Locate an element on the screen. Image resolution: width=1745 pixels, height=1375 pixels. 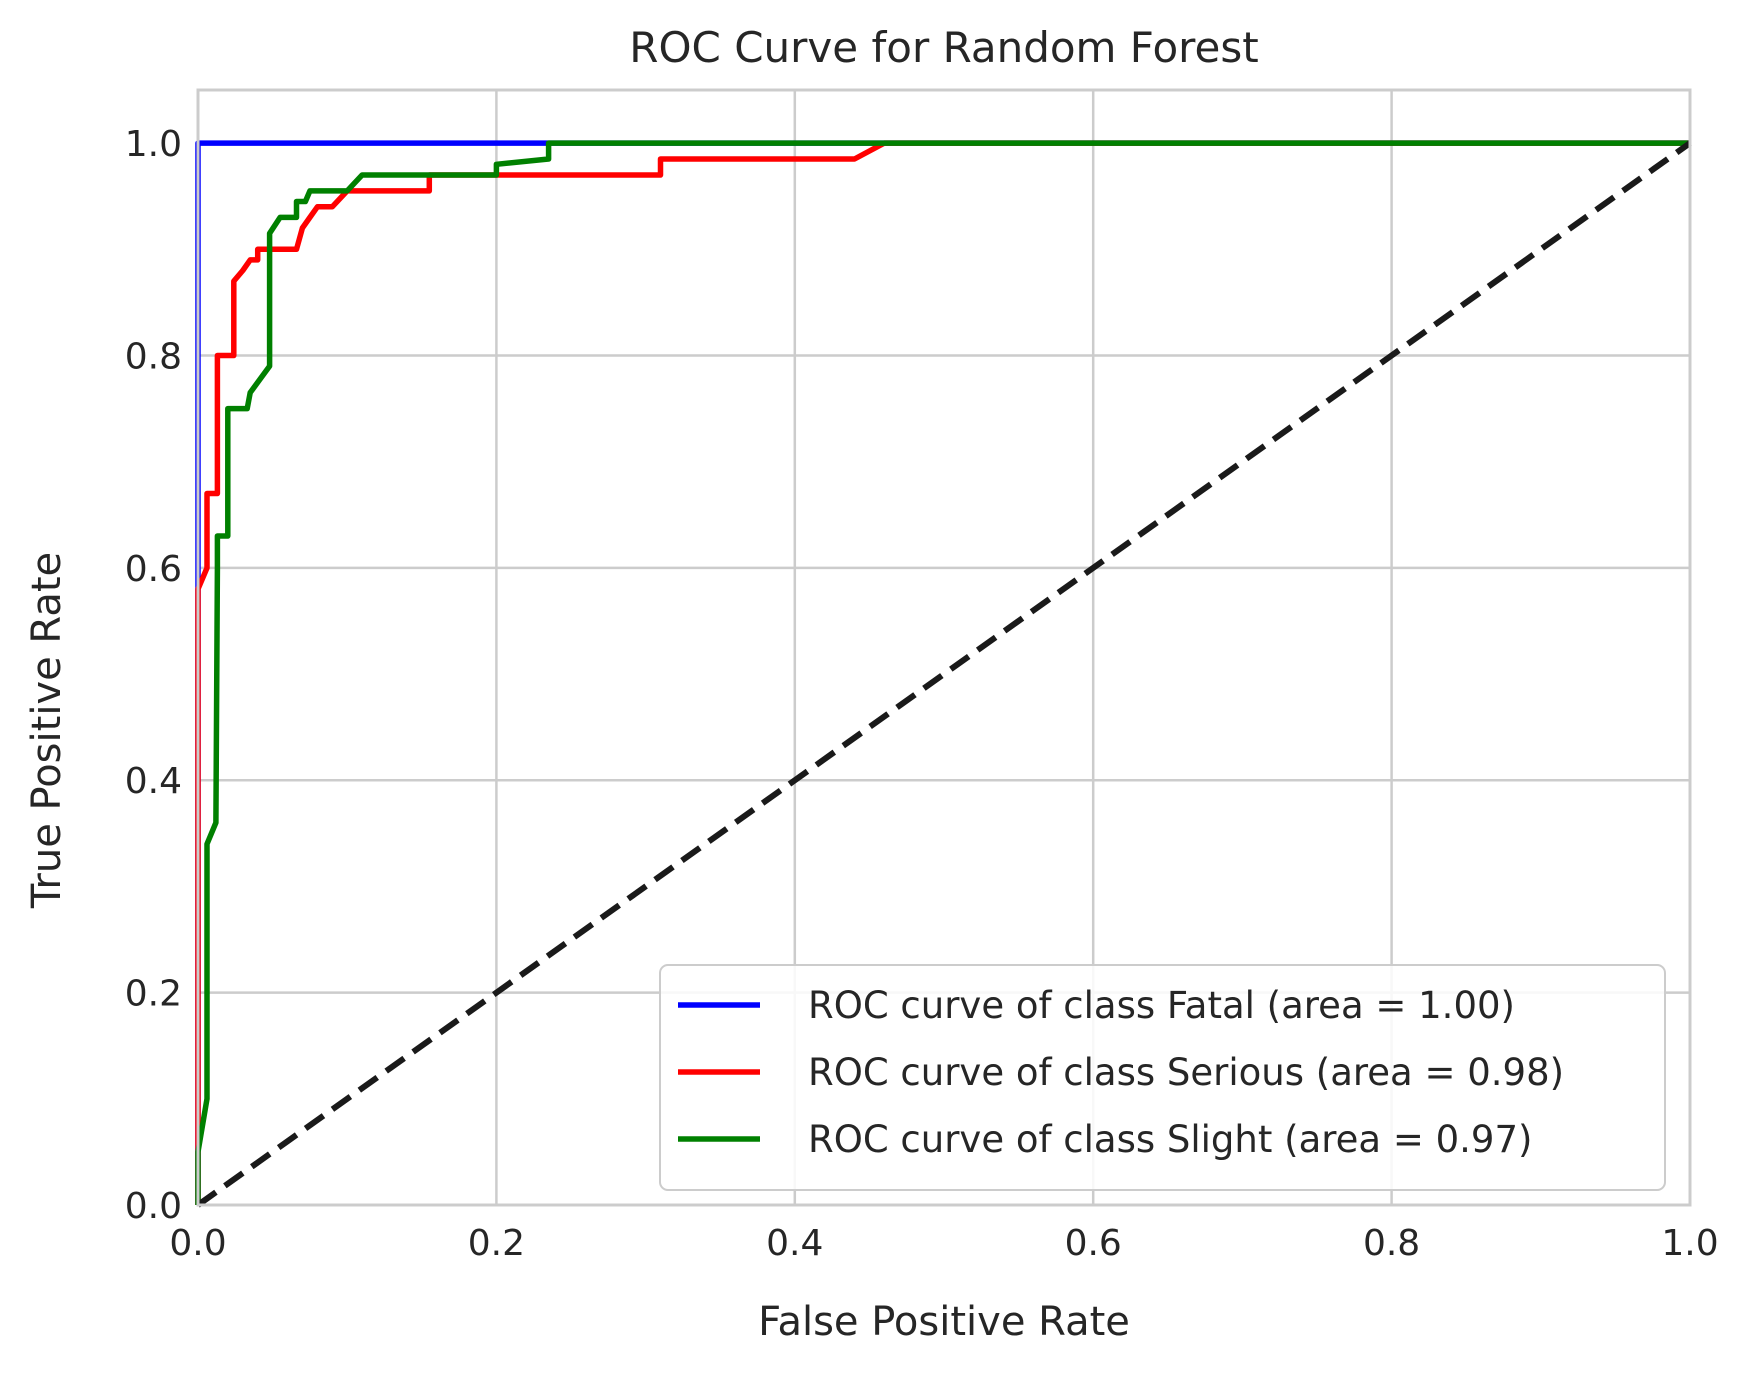
legend-label: ROC curve of class Serious (area = 0.98) is located at coordinates (1186, 1072).